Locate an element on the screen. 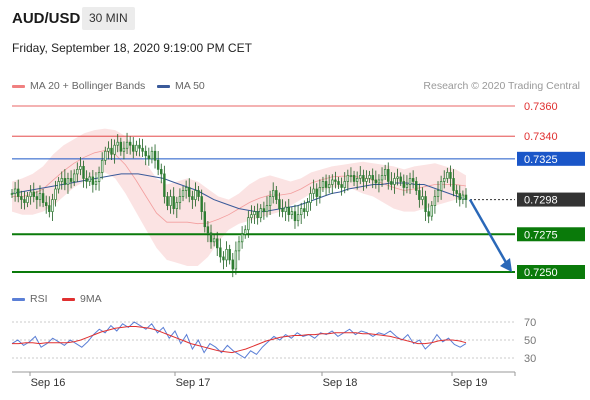 This screenshot has height=400, width=590. rsi-swatch is located at coordinates (18, 299).